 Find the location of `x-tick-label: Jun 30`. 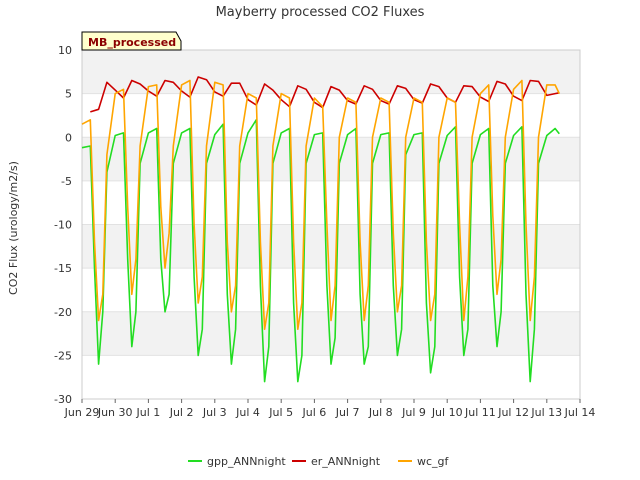

x-tick-label: Jun 30 is located at coordinates (115, 412).